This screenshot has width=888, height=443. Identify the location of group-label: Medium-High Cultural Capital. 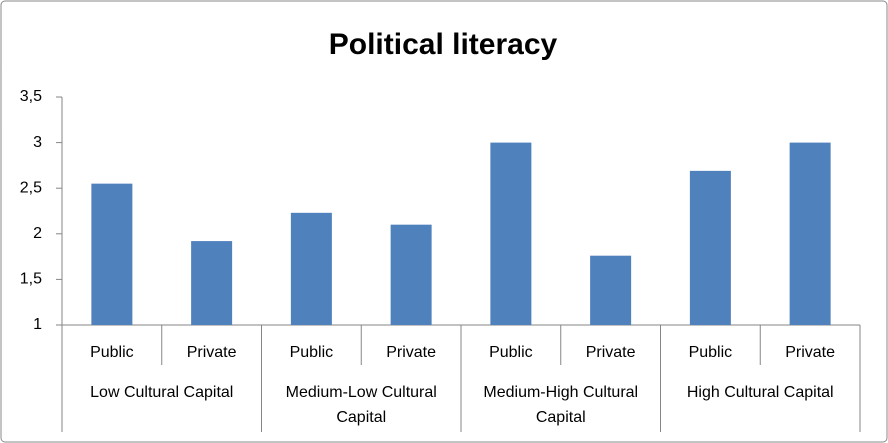
(561, 405).